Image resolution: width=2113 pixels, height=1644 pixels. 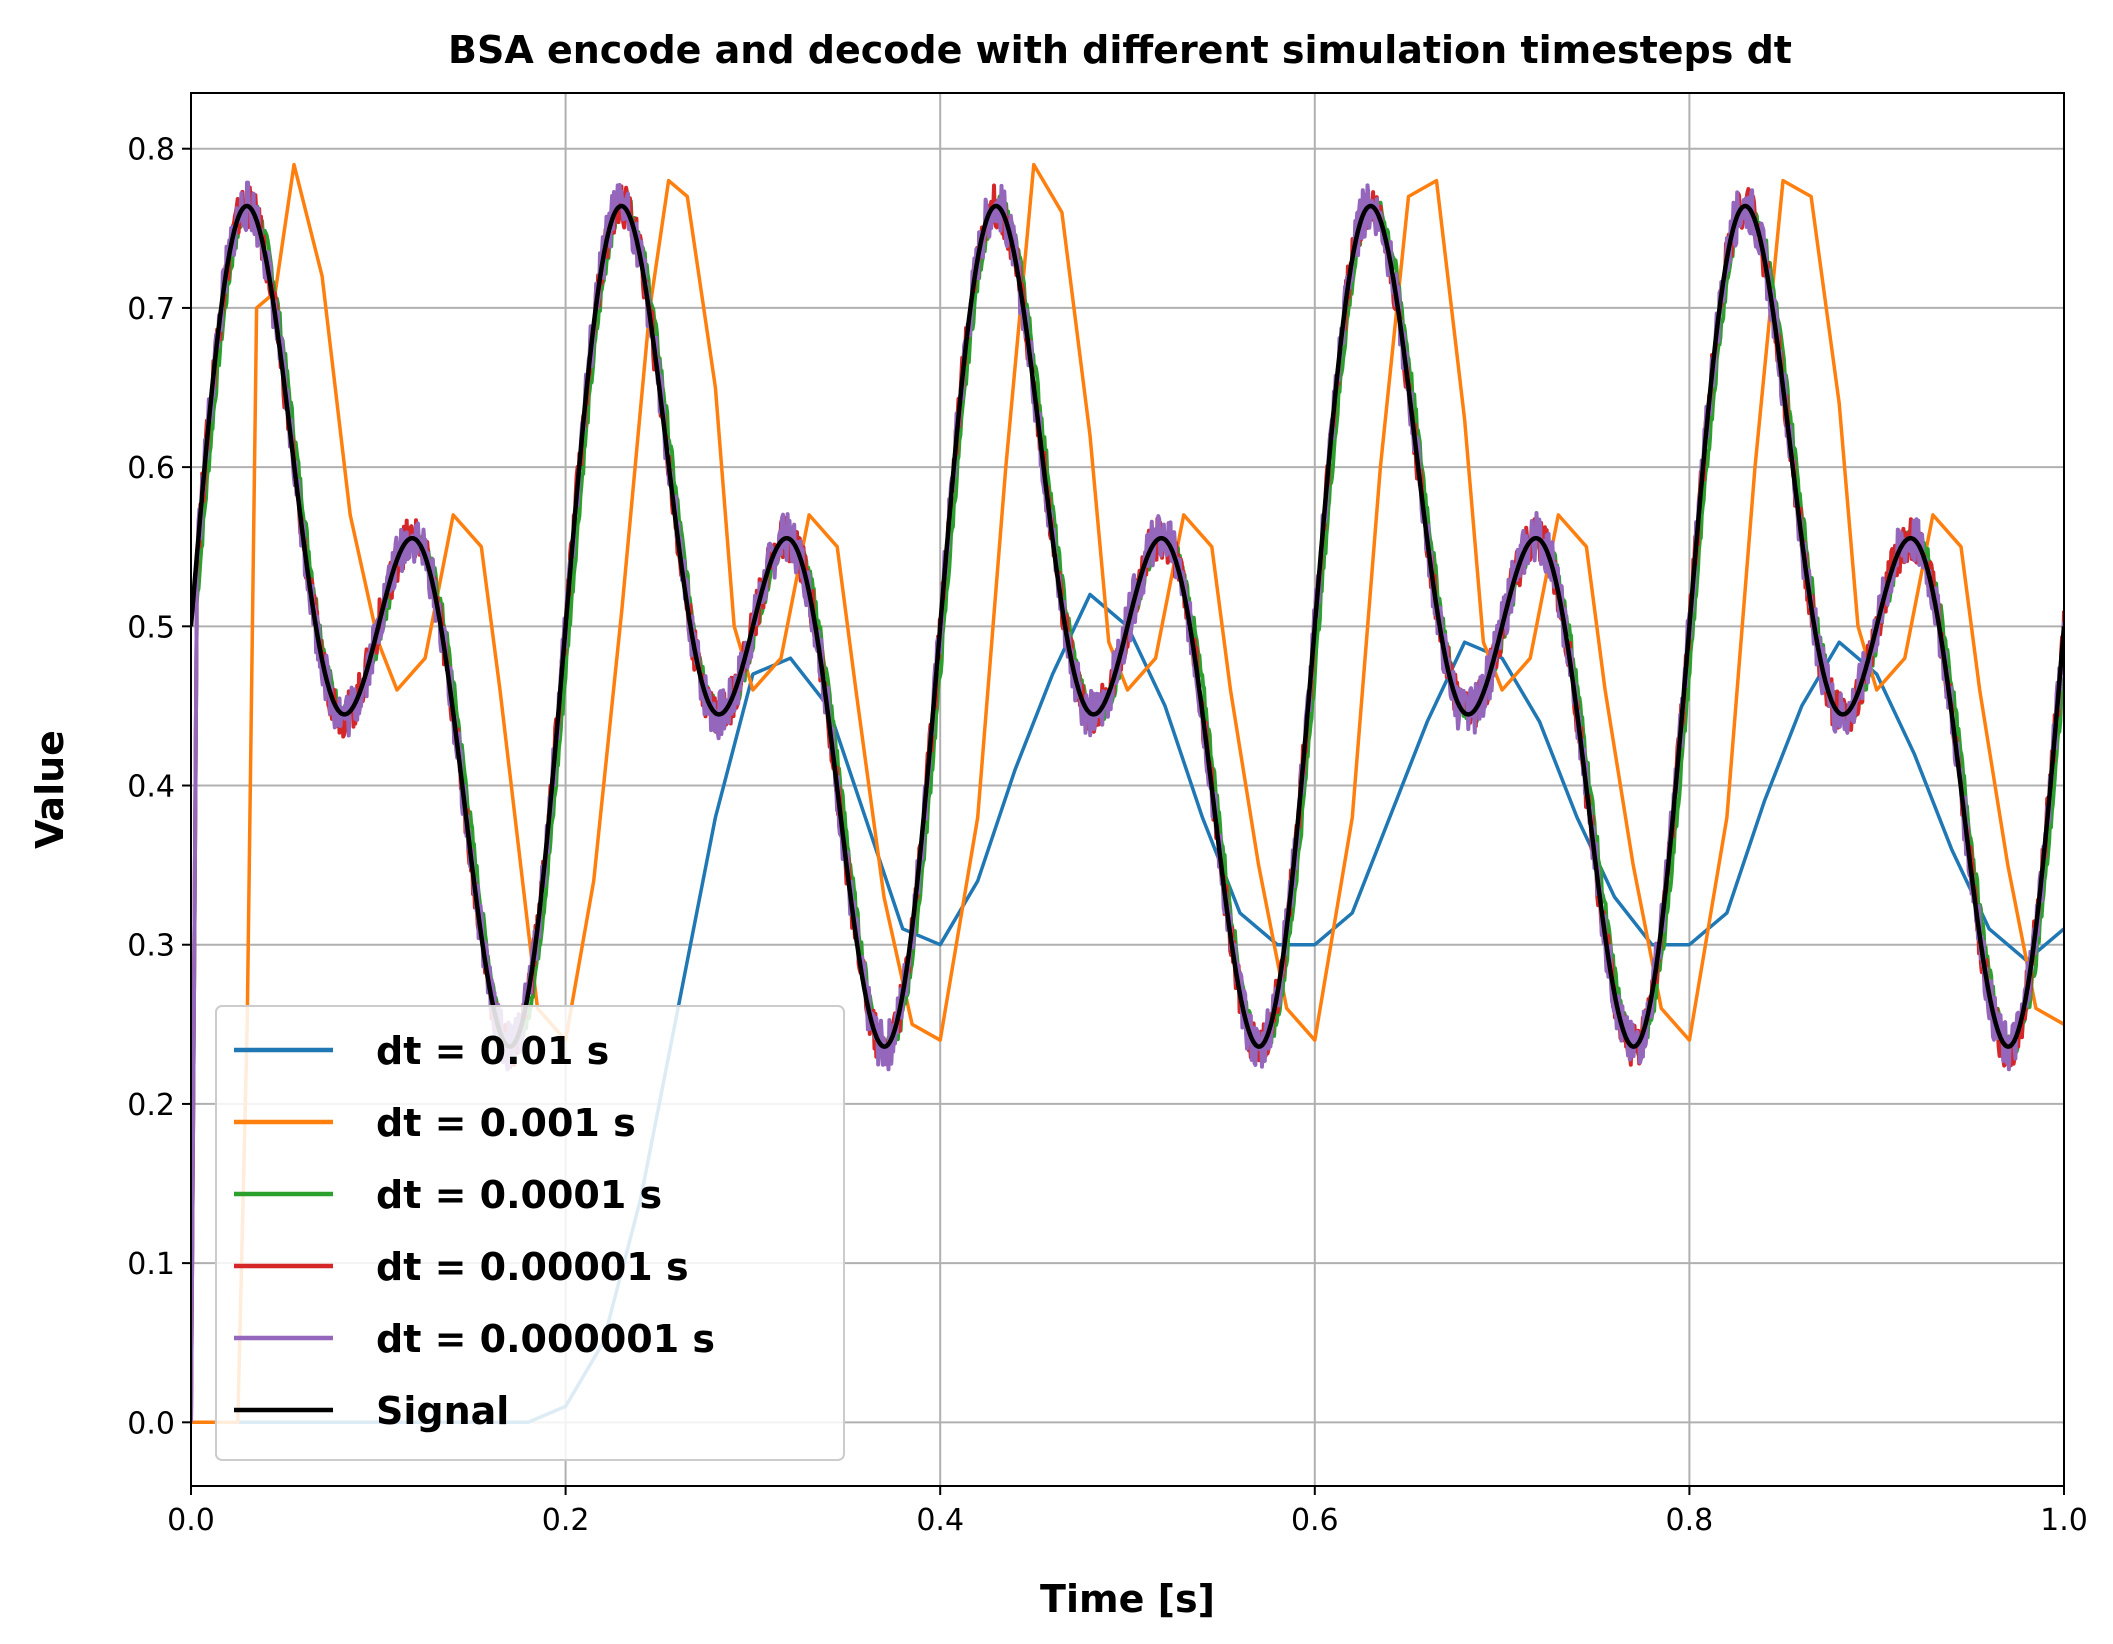 What do you see at coordinates (151, 946) in the screenshot?
I see `y-tick-label: 0.3` at bounding box center [151, 946].